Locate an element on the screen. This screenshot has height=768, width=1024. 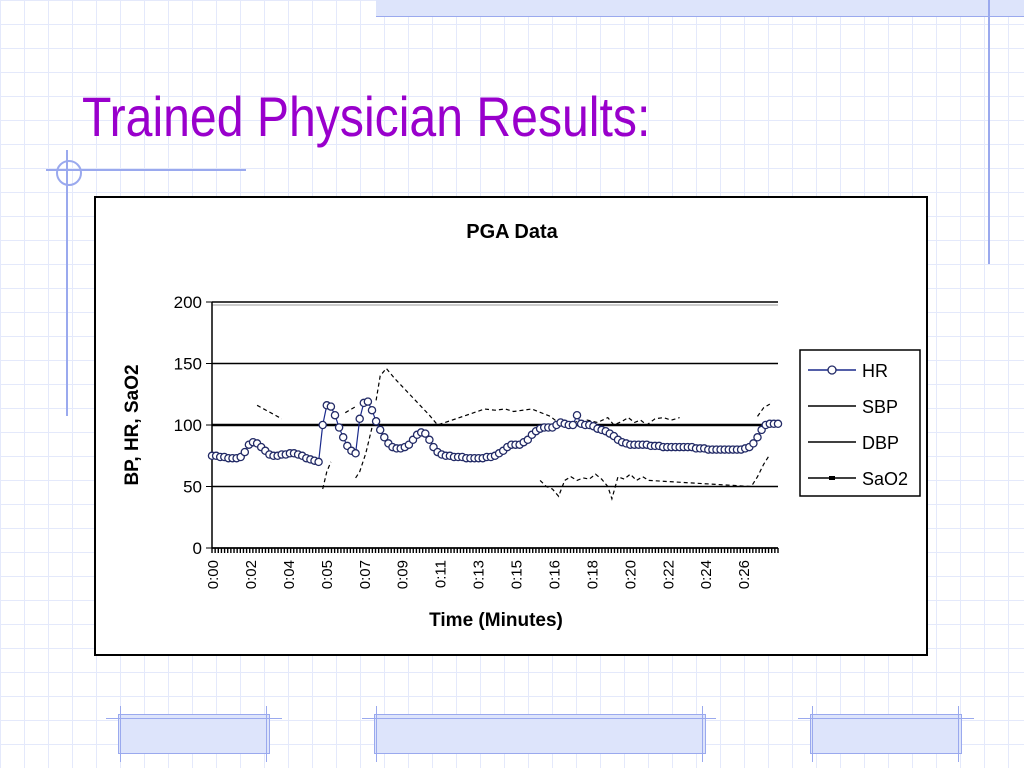
y-tick-label: 150 is located at coordinates (188, 364).